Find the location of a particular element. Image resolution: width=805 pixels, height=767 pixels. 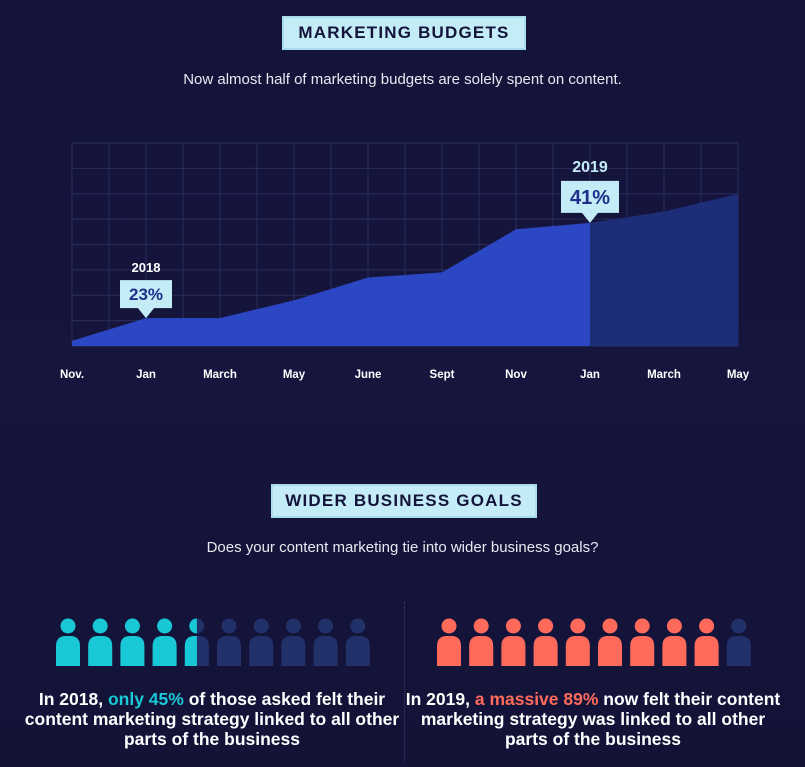

caption-2019-lead: In 2019, is located at coordinates (440, 699).